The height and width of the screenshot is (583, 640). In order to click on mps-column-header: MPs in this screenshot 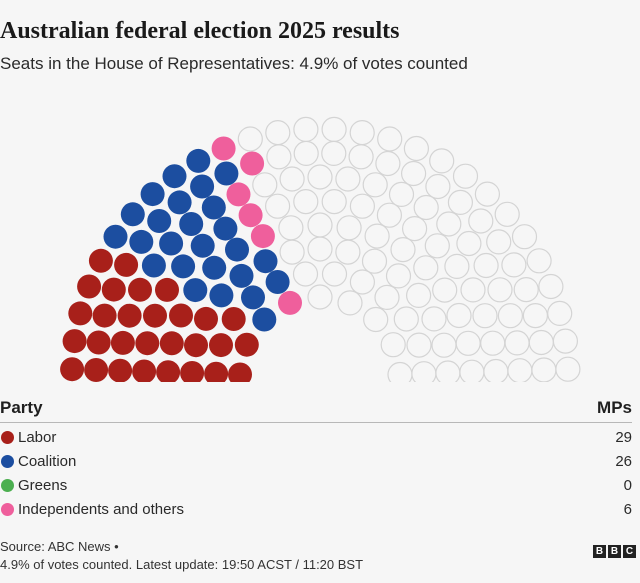, I will do `click(614, 407)`.